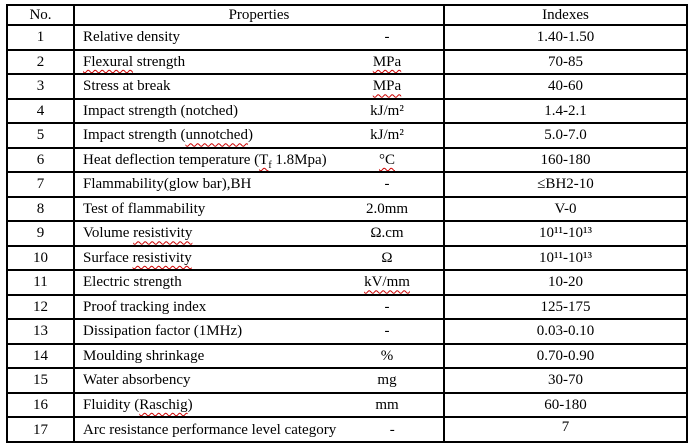  What do you see at coordinates (259, 356) in the screenshot?
I see `property-cell: Moulding shrinkage %` at bounding box center [259, 356].